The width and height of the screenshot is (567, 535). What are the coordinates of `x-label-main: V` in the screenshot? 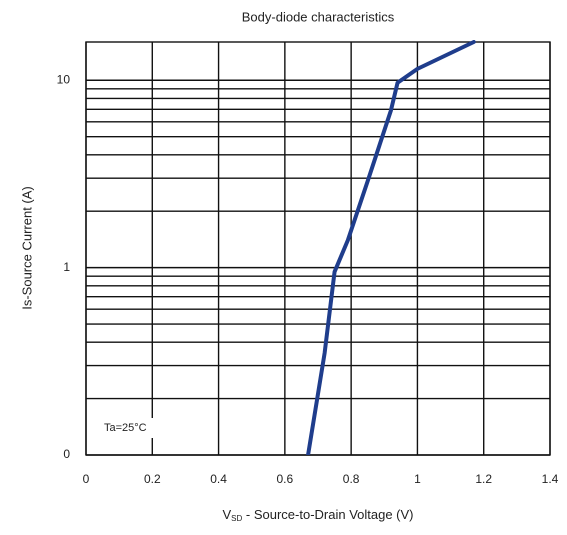 It's located at (226, 514).